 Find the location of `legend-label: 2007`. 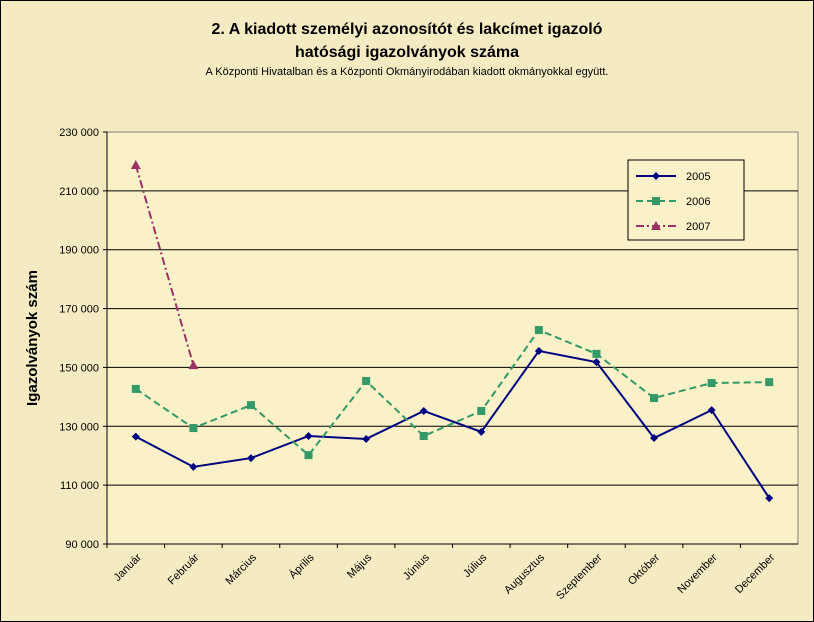

legend-label: 2007 is located at coordinates (698, 227).